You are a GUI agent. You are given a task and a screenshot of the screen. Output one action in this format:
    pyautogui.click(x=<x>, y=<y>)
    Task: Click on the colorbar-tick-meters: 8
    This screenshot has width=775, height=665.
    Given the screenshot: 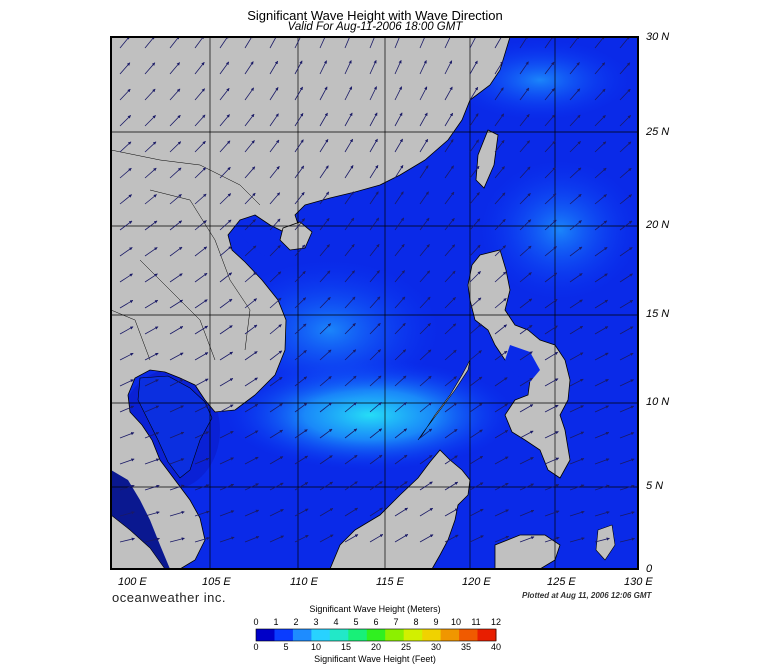 What is the action you would take?
    pyautogui.click(x=416, y=622)
    